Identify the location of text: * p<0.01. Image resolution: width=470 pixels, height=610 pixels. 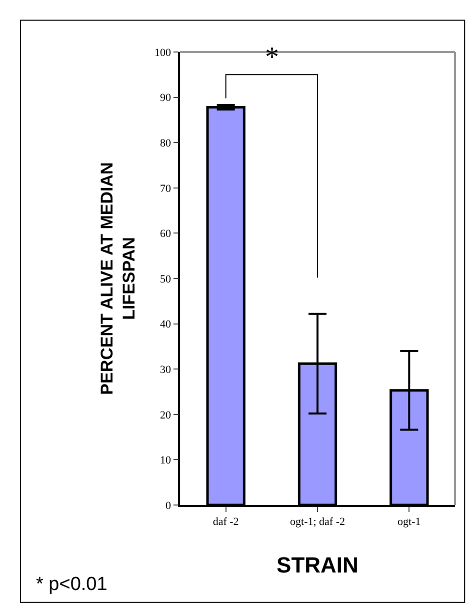
(72, 584).